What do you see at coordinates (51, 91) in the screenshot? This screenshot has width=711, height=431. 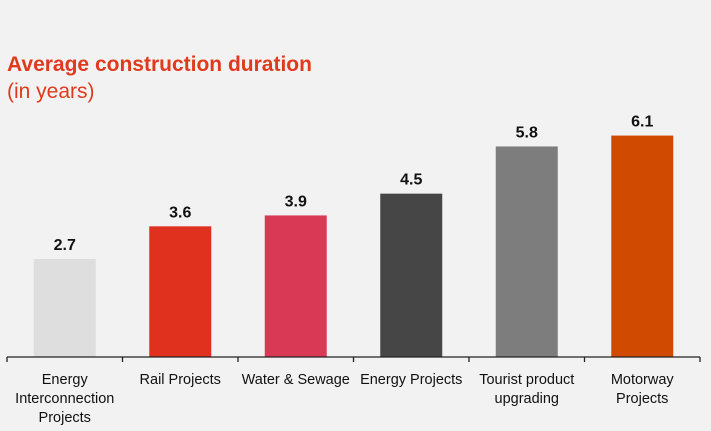 I see `chart-subtitle: (in years)` at bounding box center [51, 91].